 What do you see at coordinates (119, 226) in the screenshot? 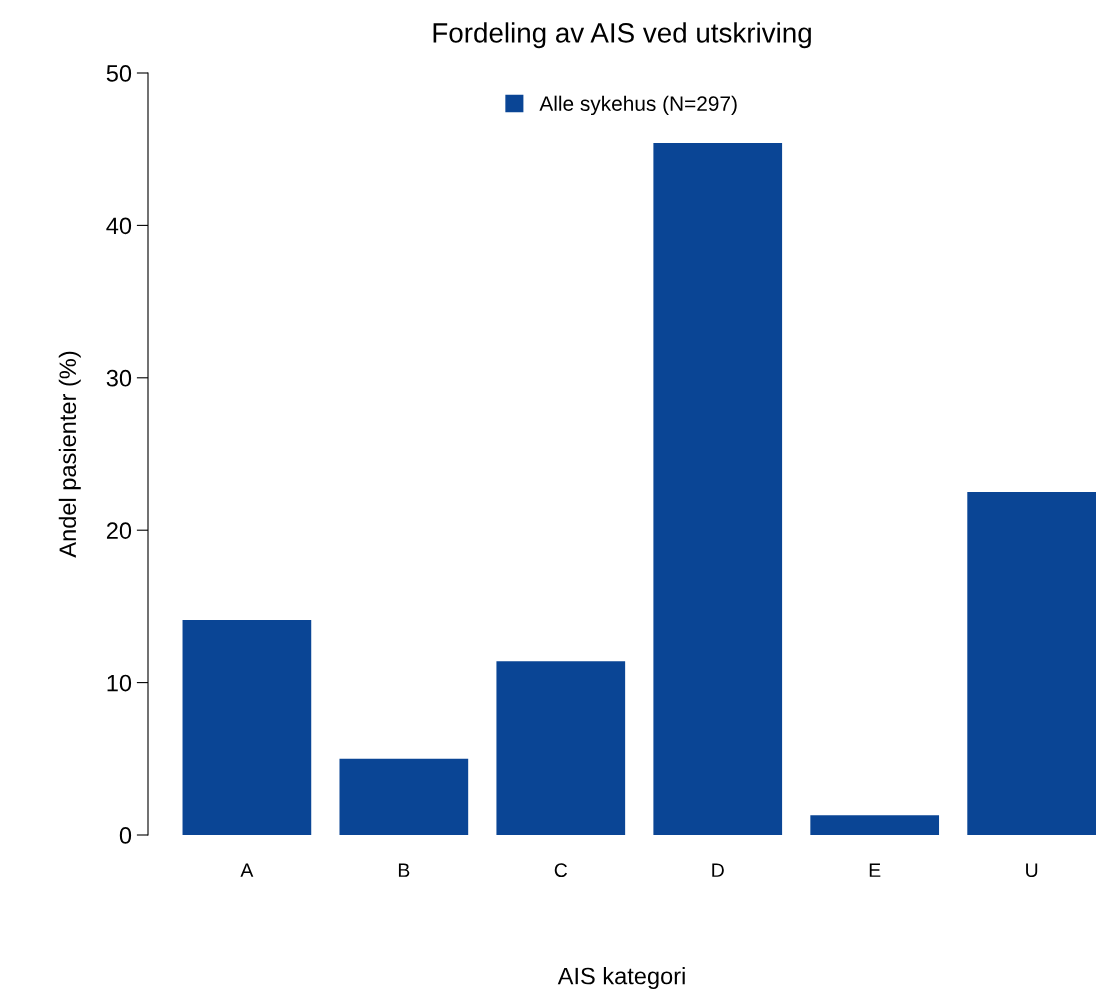
I see `y-tick-label: 40` at bounding box center [119, 226].